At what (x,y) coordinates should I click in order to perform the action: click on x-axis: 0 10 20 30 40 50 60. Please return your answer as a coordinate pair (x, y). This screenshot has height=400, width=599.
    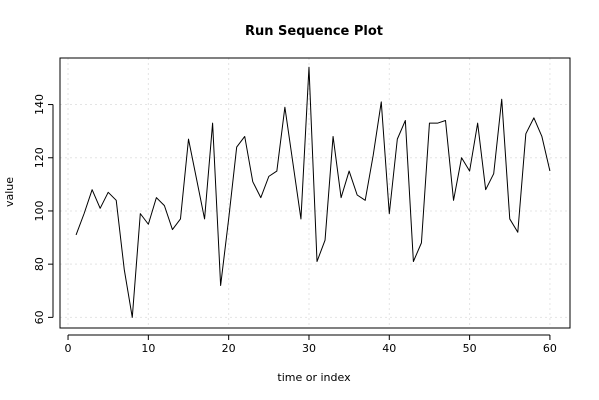
    Looking at the image, I should click on (311, 344).